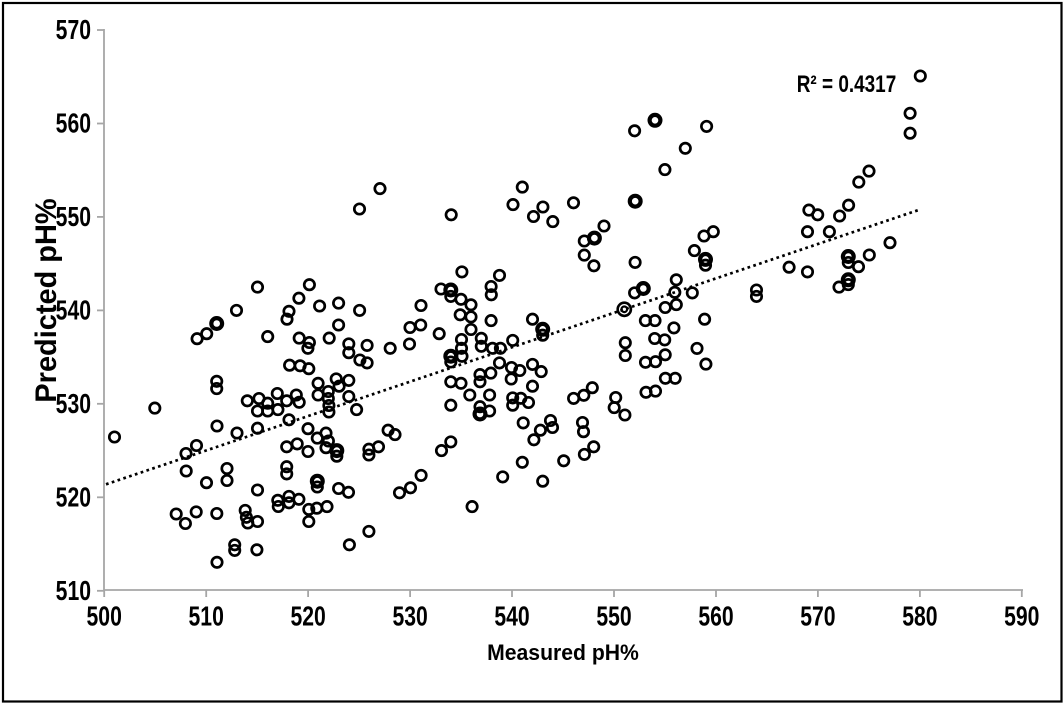  Describe the element at coordinates (47, 300) in the screenshot. I see `svg-text: Predicted pH%` at that location.